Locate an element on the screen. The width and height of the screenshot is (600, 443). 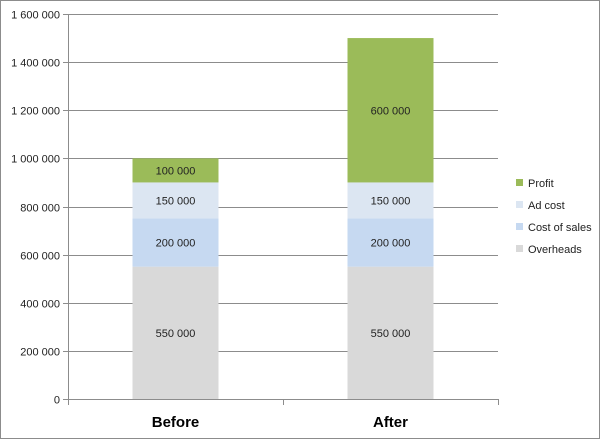
x-category-label: After is located at coordinates (390, 422).